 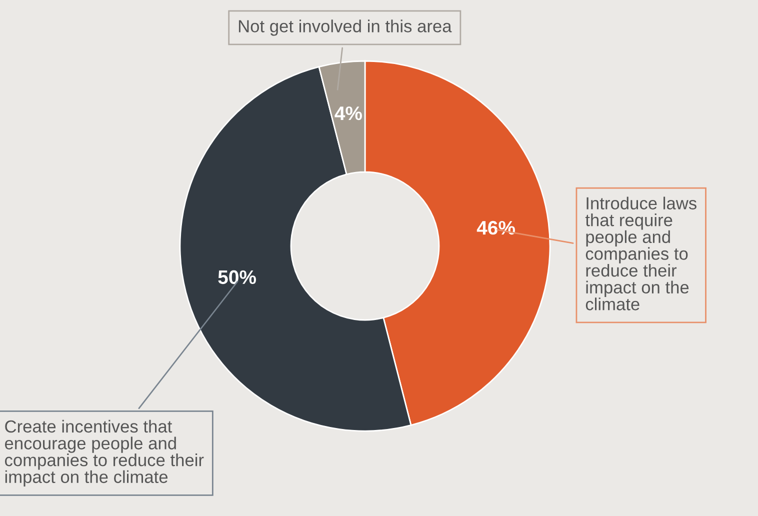 I want to click on slice-label: Introduce laws that require people and companies to reduce their impact on the climate, so click(x=640, y=253).